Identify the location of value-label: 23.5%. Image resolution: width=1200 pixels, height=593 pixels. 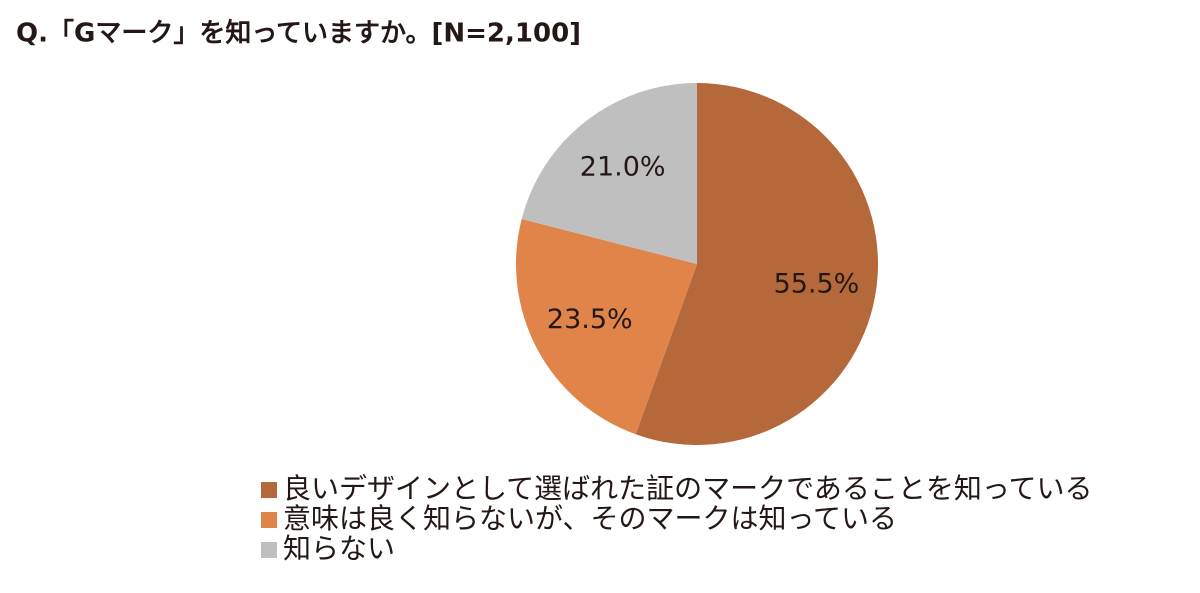
(590, 319).